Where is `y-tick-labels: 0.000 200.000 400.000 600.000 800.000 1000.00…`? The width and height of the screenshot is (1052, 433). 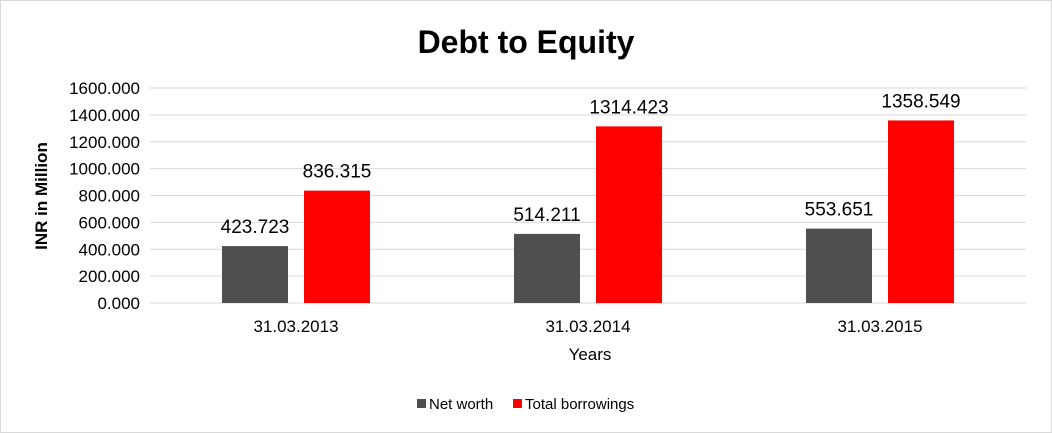
y-tick-labels: 0.000 200.000 400.000 600.000 800.000 1000.00… is located at coordinates (104, 196).